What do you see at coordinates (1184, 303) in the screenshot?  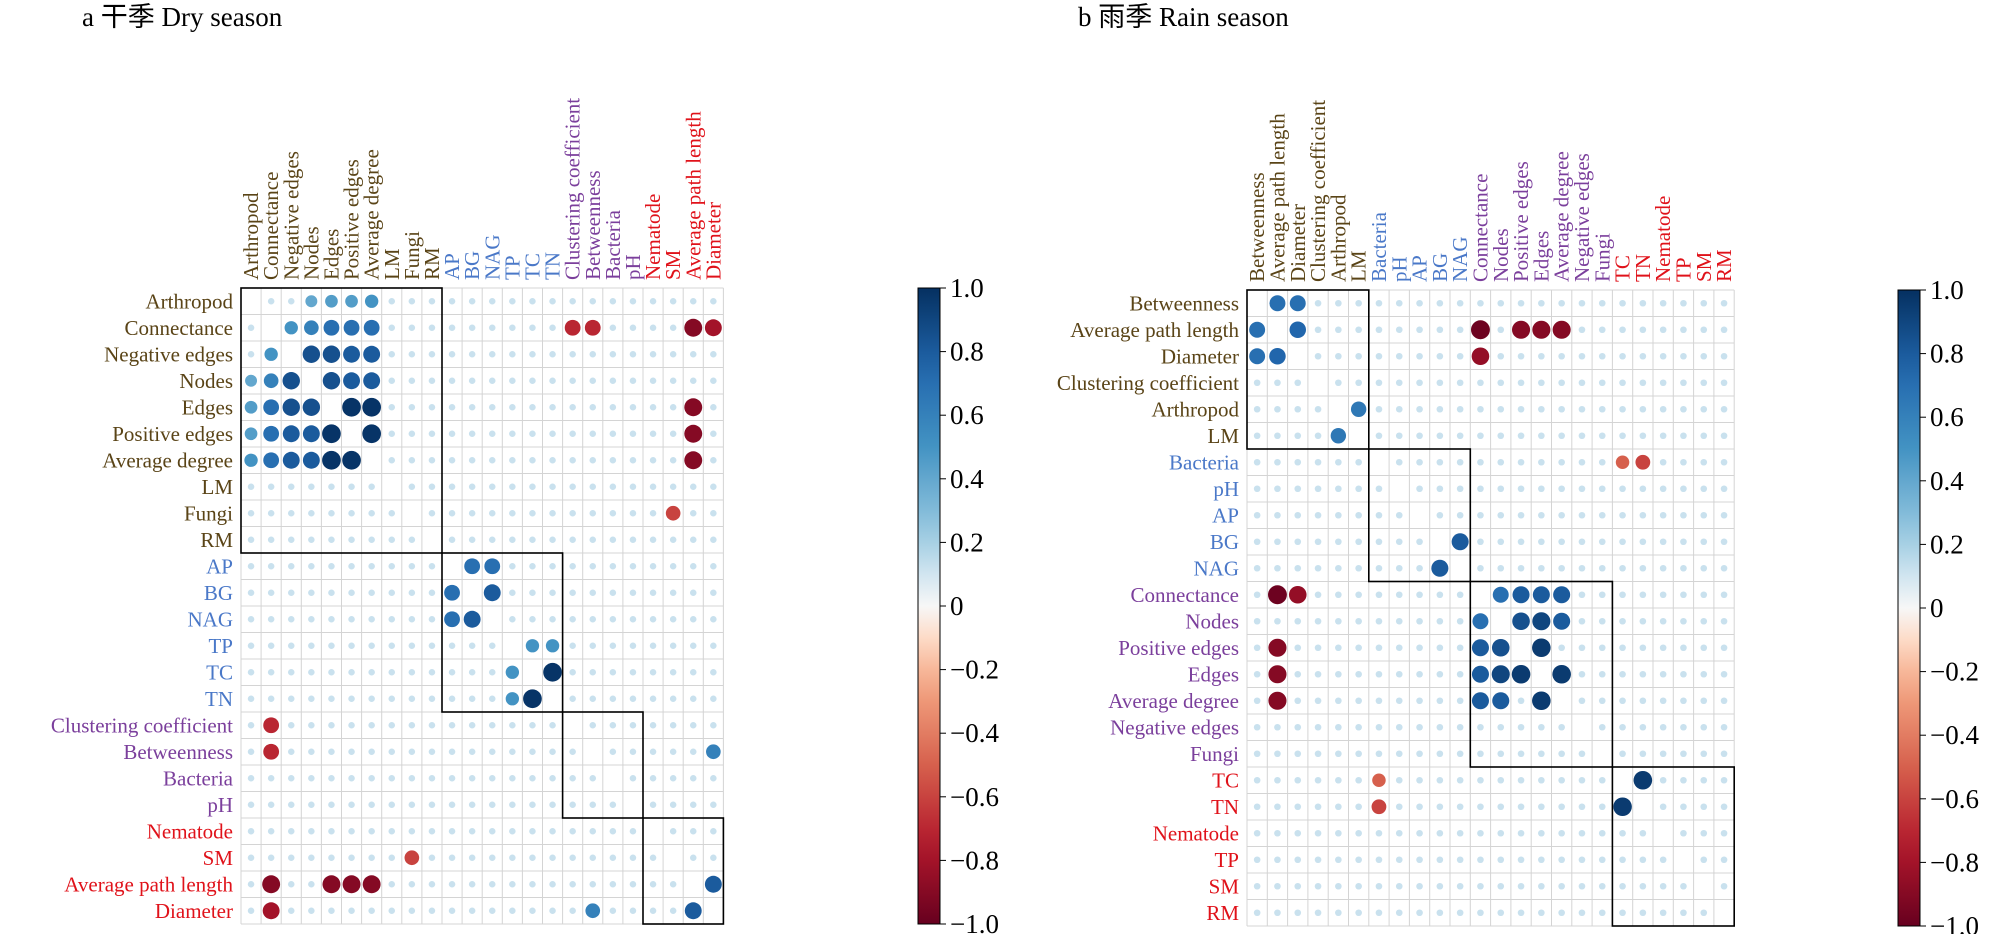 I see `row-label: Betweenness` at bounding box center [1184, 303].